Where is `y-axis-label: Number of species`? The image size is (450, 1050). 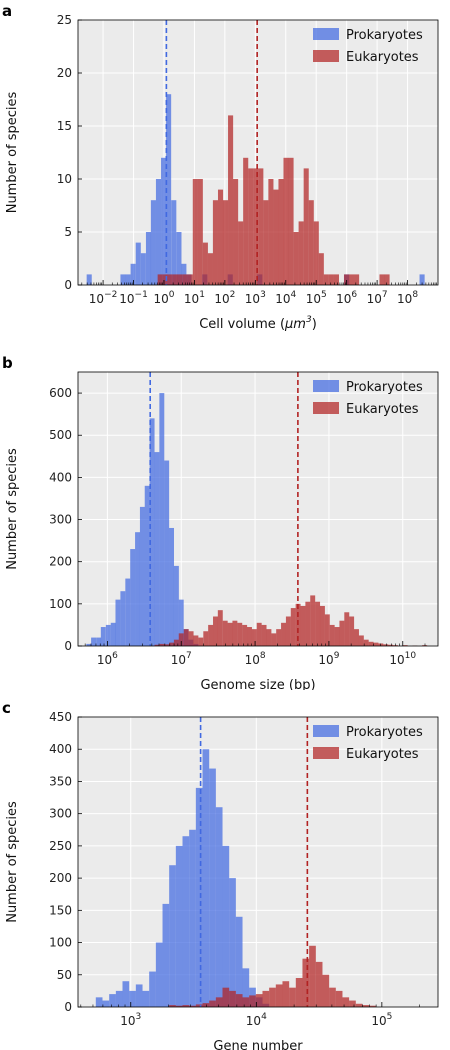 y-axis-label: Number of species is located at coordinates (12, 862).